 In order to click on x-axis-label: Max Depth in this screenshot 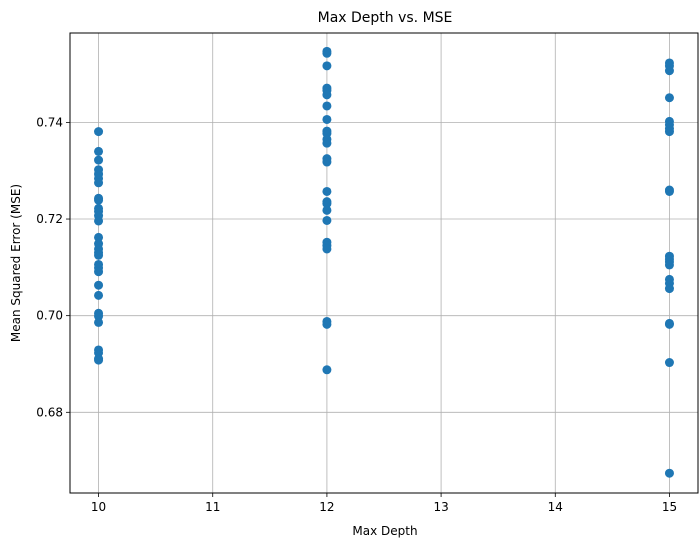, I will do `click(384, 531)`.